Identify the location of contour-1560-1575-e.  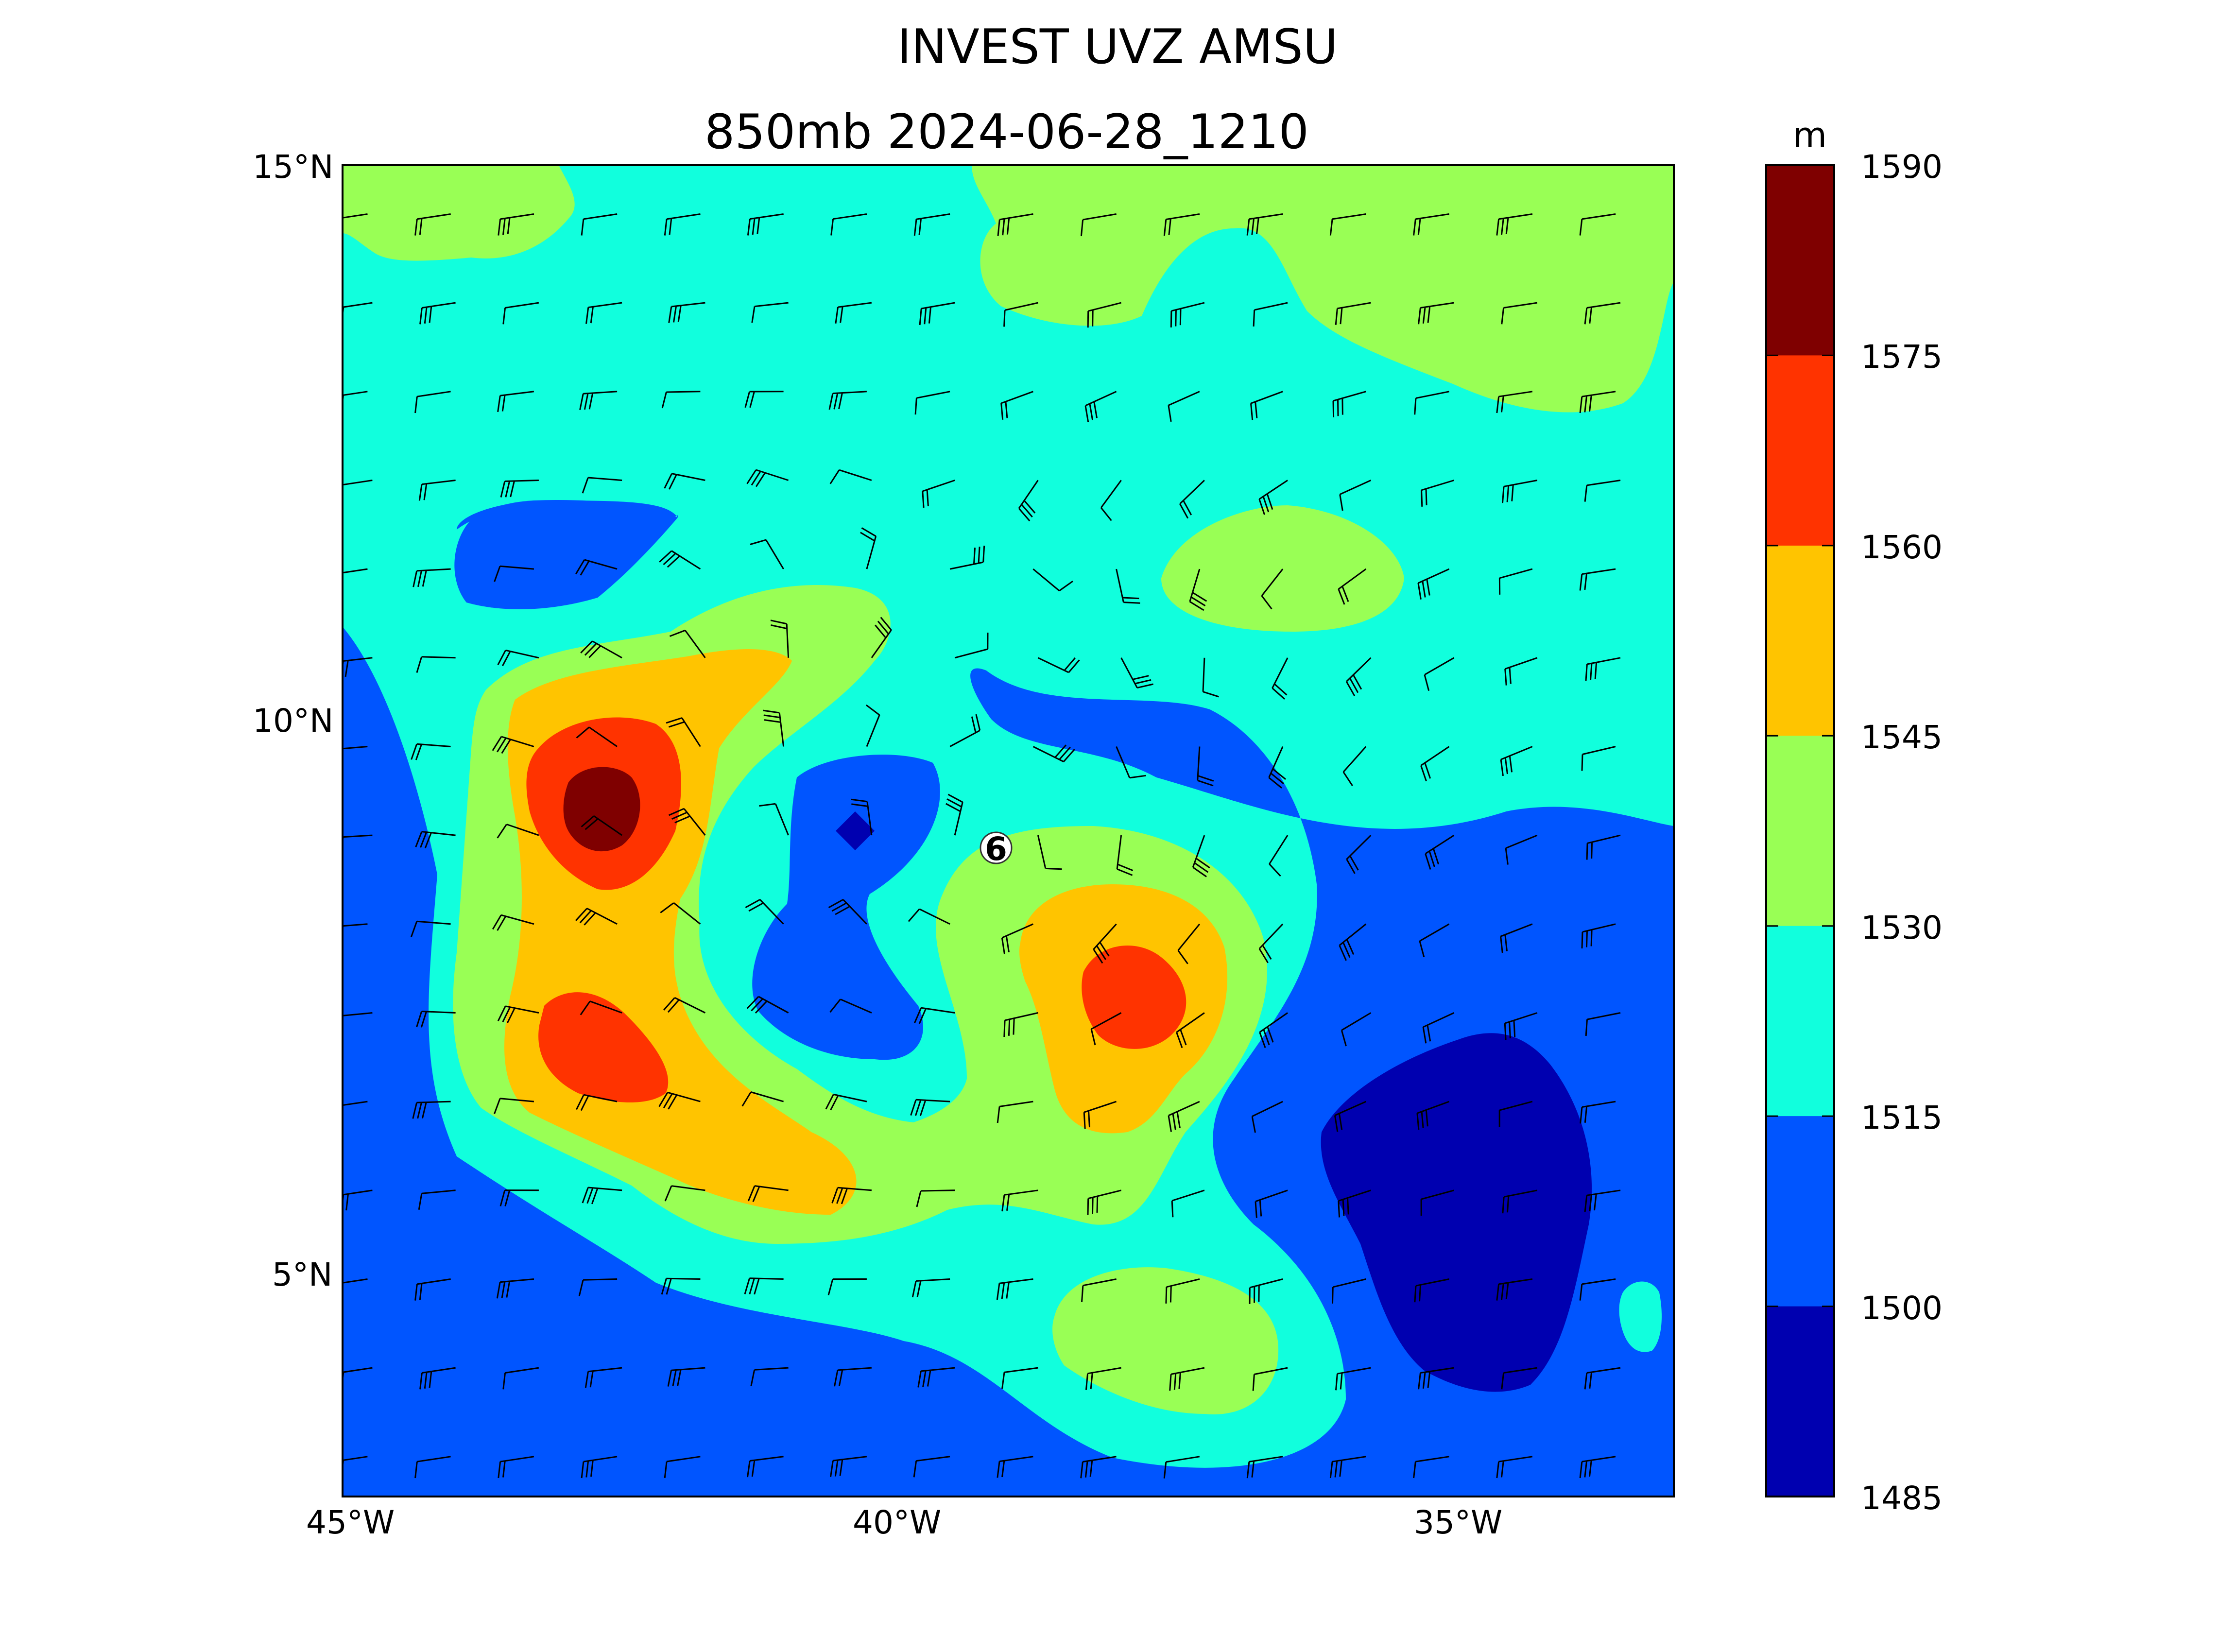
(1134, 998).